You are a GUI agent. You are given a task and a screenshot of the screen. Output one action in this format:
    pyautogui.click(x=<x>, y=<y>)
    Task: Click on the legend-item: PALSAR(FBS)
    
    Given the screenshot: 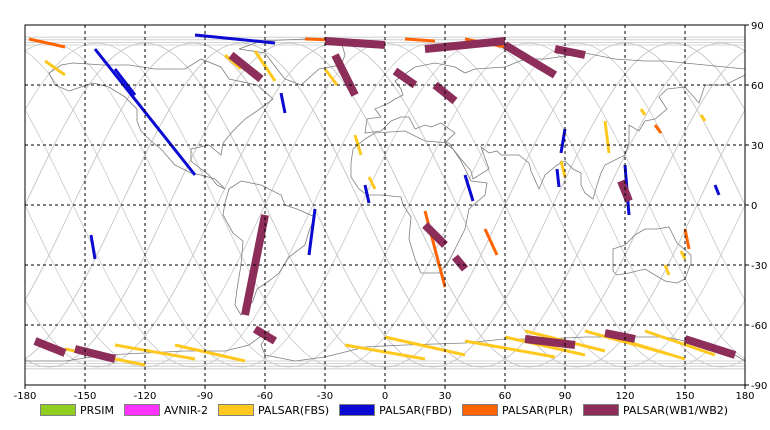 What is the action you would take?
    pyautogui.click(x=273, y=410)
    